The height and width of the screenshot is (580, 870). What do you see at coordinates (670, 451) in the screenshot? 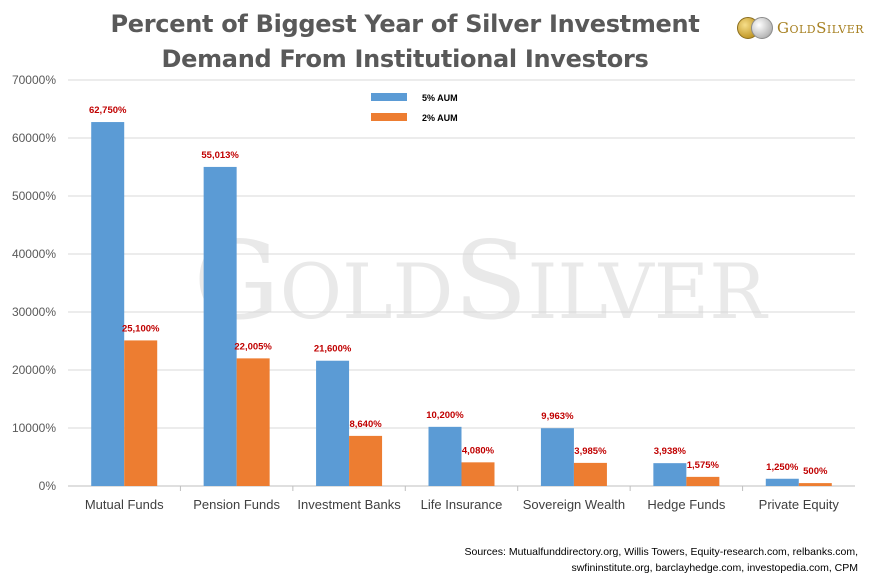
I see `data-label: 3,938%` at bounding box center [670, 451].